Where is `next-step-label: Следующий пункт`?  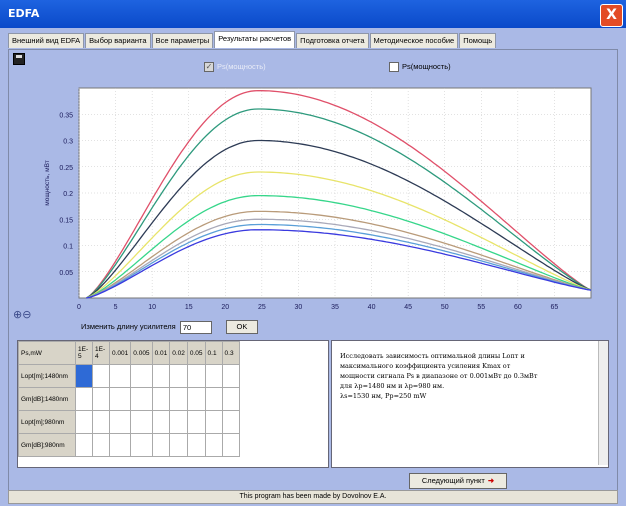
next-step-label: Следующий пункт is located at coordinates (453, 480).